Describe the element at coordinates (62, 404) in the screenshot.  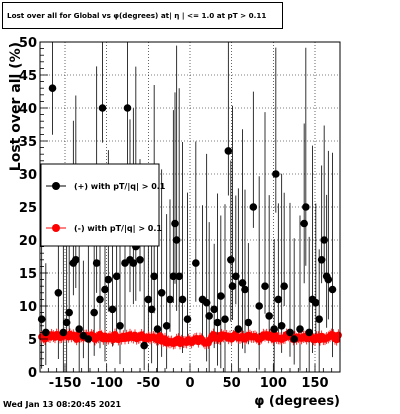
I see `footer-timestamp: Wed Jan 13 08:20:45 2021` at that location.